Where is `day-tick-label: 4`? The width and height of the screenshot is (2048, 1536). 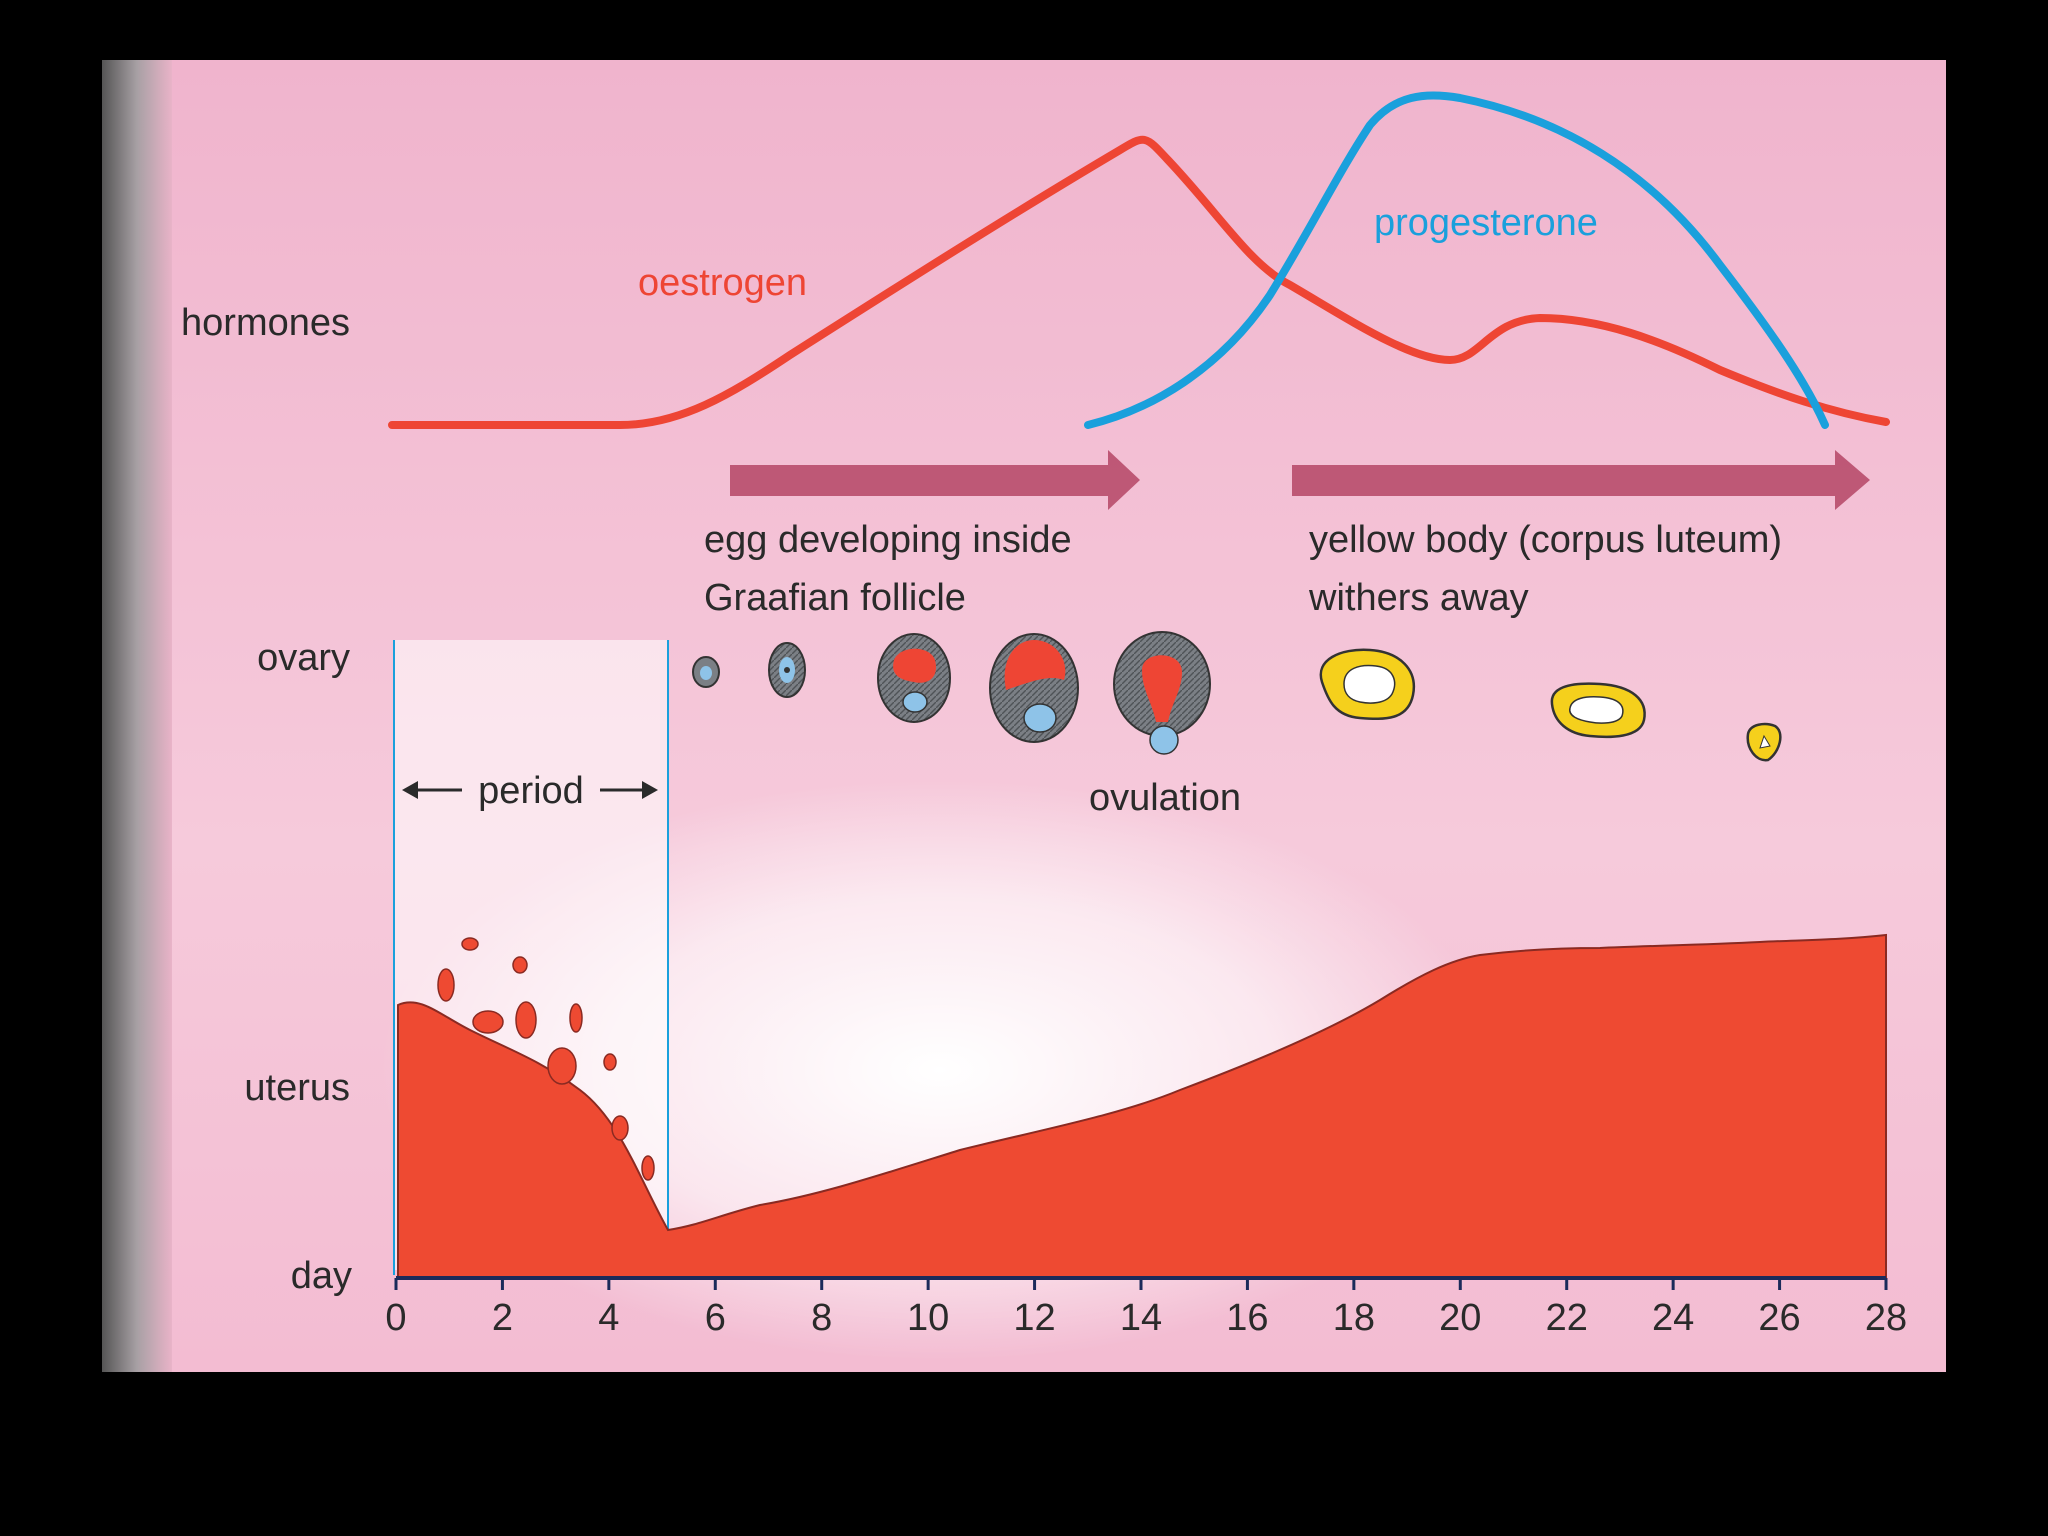 day-tick-label: 4 is located at coordinates (608, 1318).